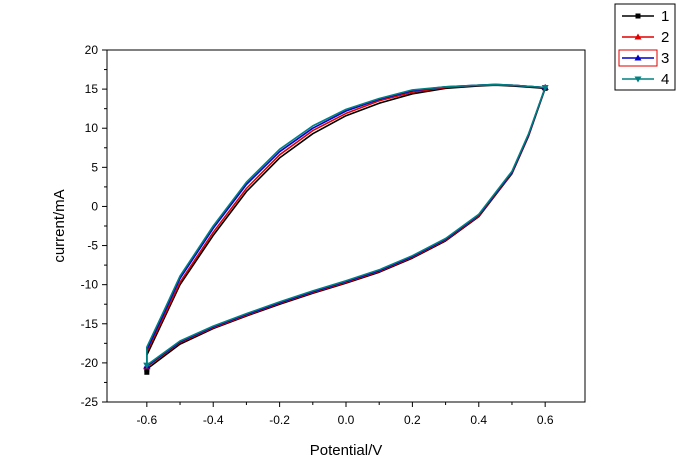 The image size is (678, 475). What do you see at coordinates (545, 420) in the screenshot?
I see `x-tick-label: 0.6` at bounding box center [545, 420].